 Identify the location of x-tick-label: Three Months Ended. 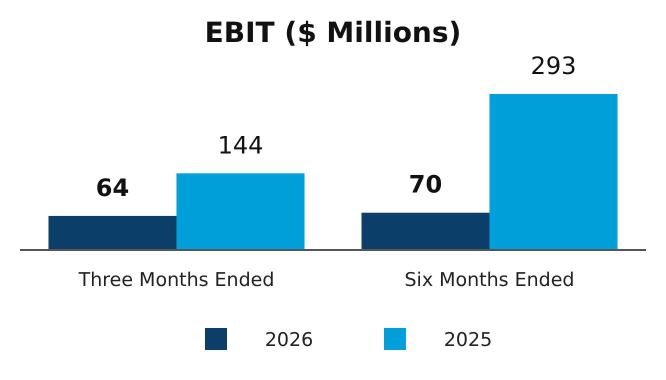
(176, 280).